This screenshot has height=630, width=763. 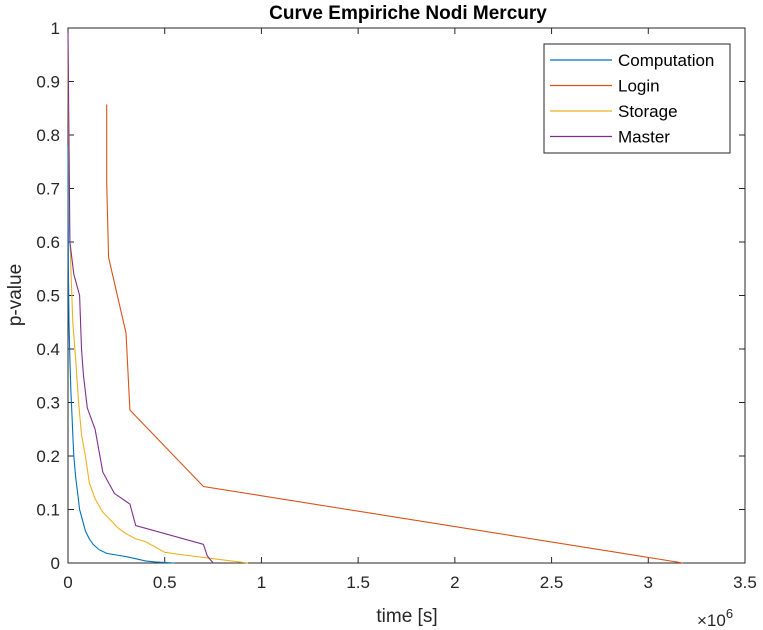 I want to click on x-tick-label: 3.5, so click(x=745, y=582).